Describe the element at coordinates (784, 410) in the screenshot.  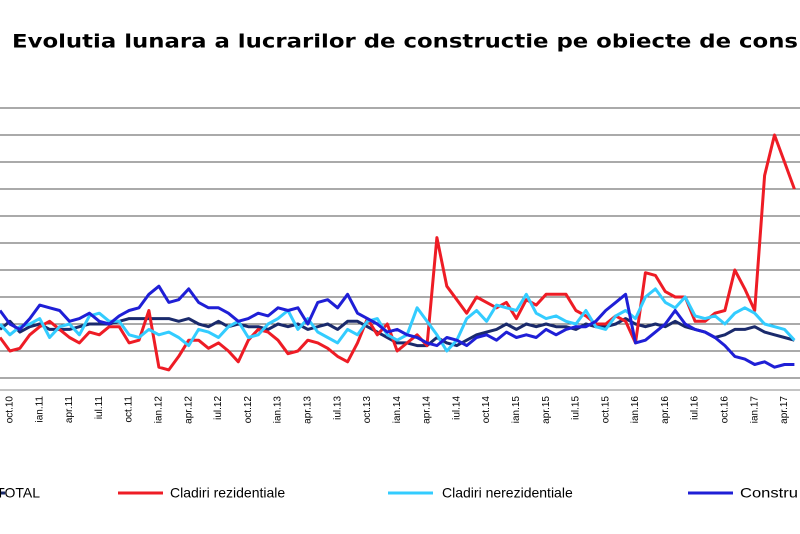
I see `x-tick-label: apr.17` at that location.